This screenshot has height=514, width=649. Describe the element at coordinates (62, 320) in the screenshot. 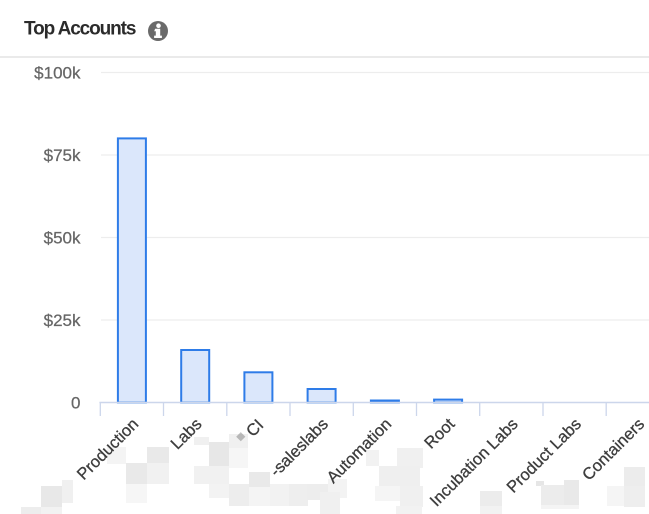

I see `svg-text: $25k` at that location.